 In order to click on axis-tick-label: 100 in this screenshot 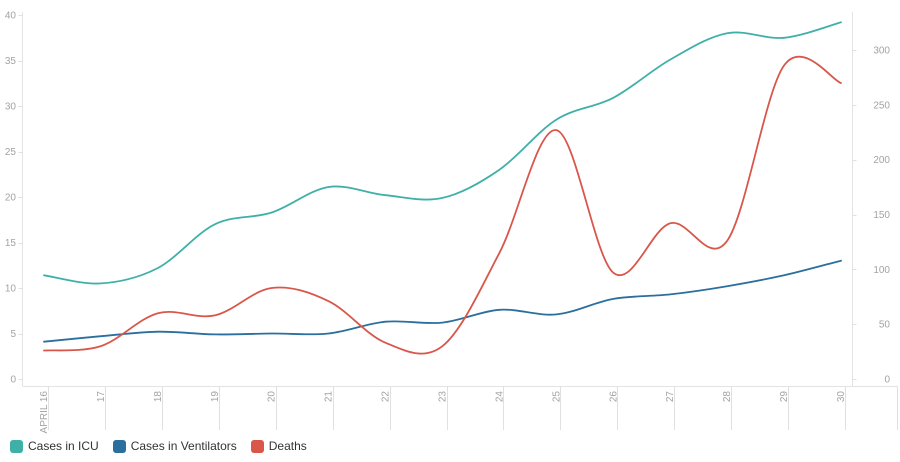, I will do `click(881, 270)`.